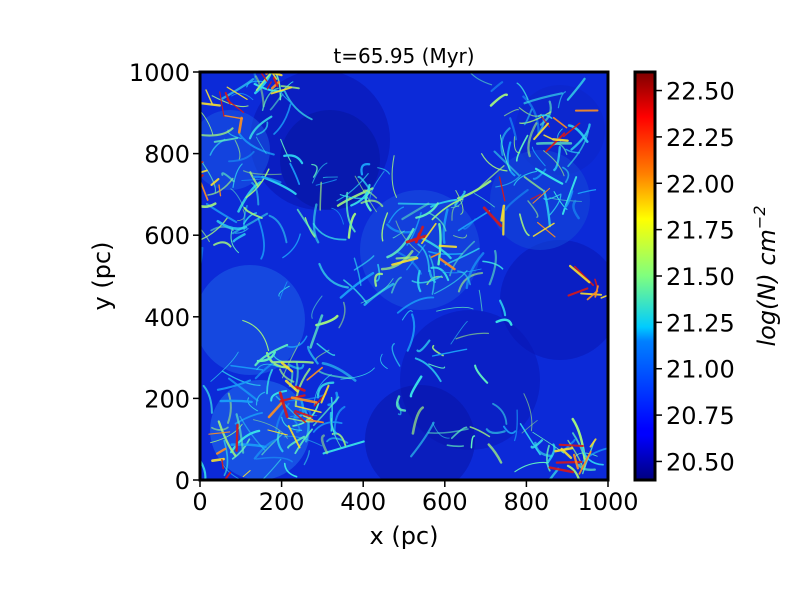 Image resolution: width=800 pixels, height=600 pixels. I want to click on chart-title: t=65.95 (Myr), so click(403, 56).